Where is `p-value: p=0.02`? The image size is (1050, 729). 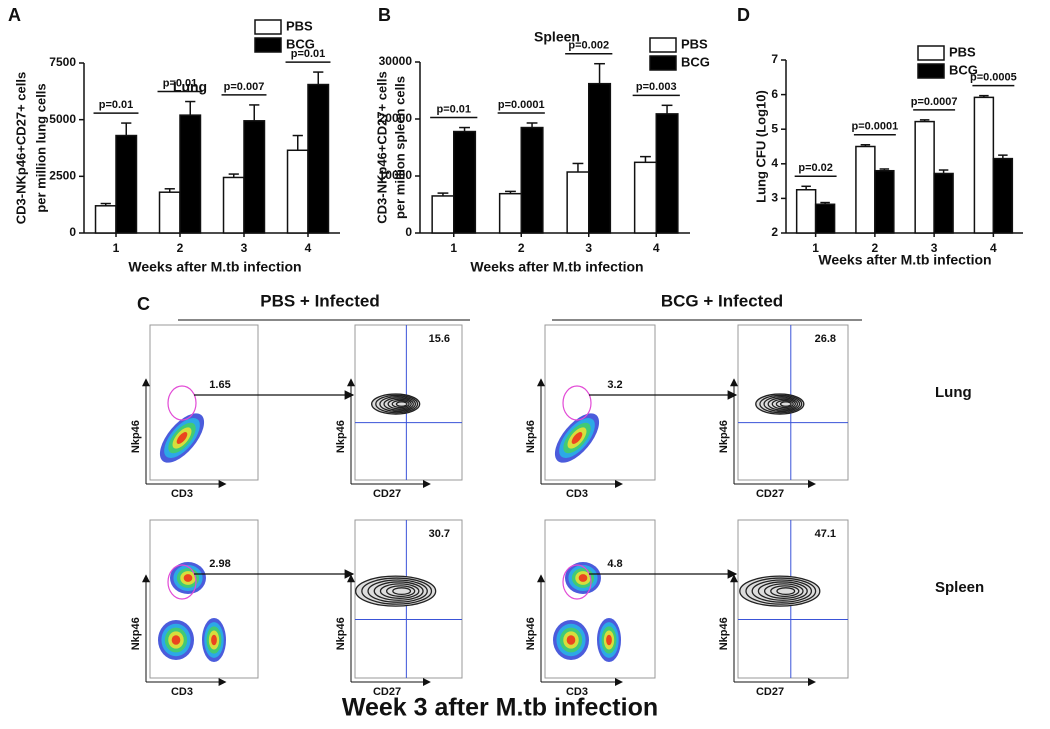
p-value: p=0.02 is located at coordinates (815, 168).